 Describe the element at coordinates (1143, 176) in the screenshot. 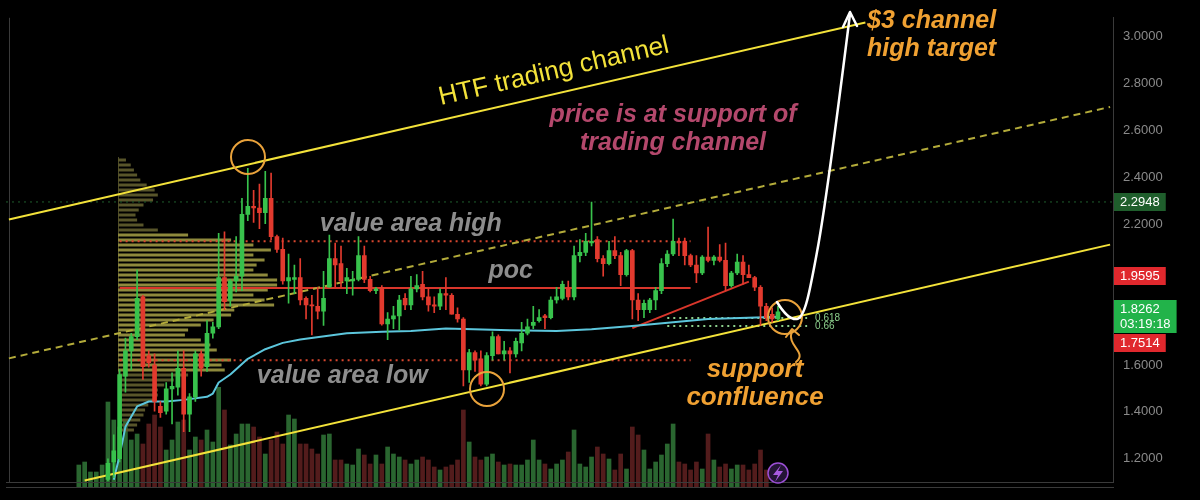

I see `y-tick-label: 2.4000` at that location.